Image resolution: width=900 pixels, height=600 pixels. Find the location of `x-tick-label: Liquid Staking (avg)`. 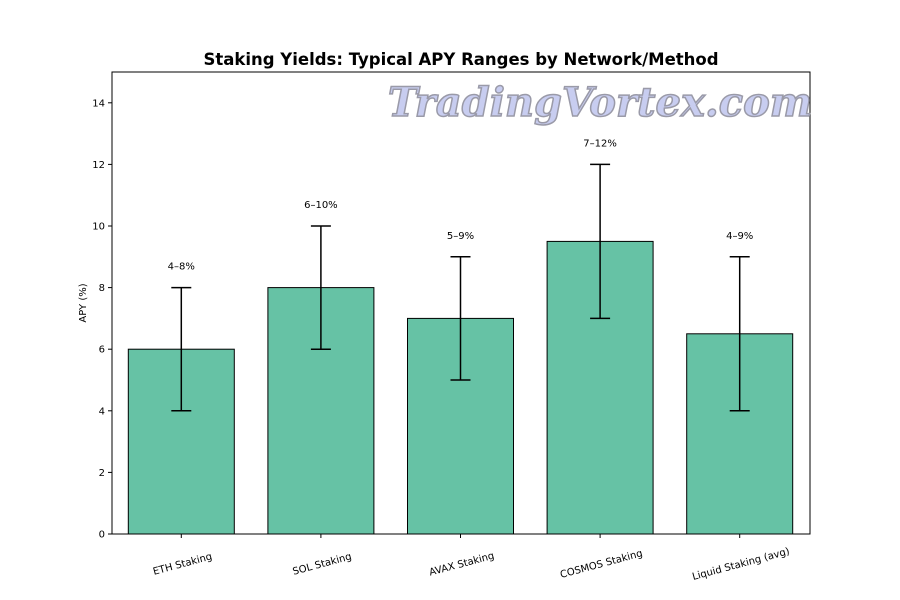

x-tick-label: Liquid Staking (avg) is located at coordinates (741, 564).